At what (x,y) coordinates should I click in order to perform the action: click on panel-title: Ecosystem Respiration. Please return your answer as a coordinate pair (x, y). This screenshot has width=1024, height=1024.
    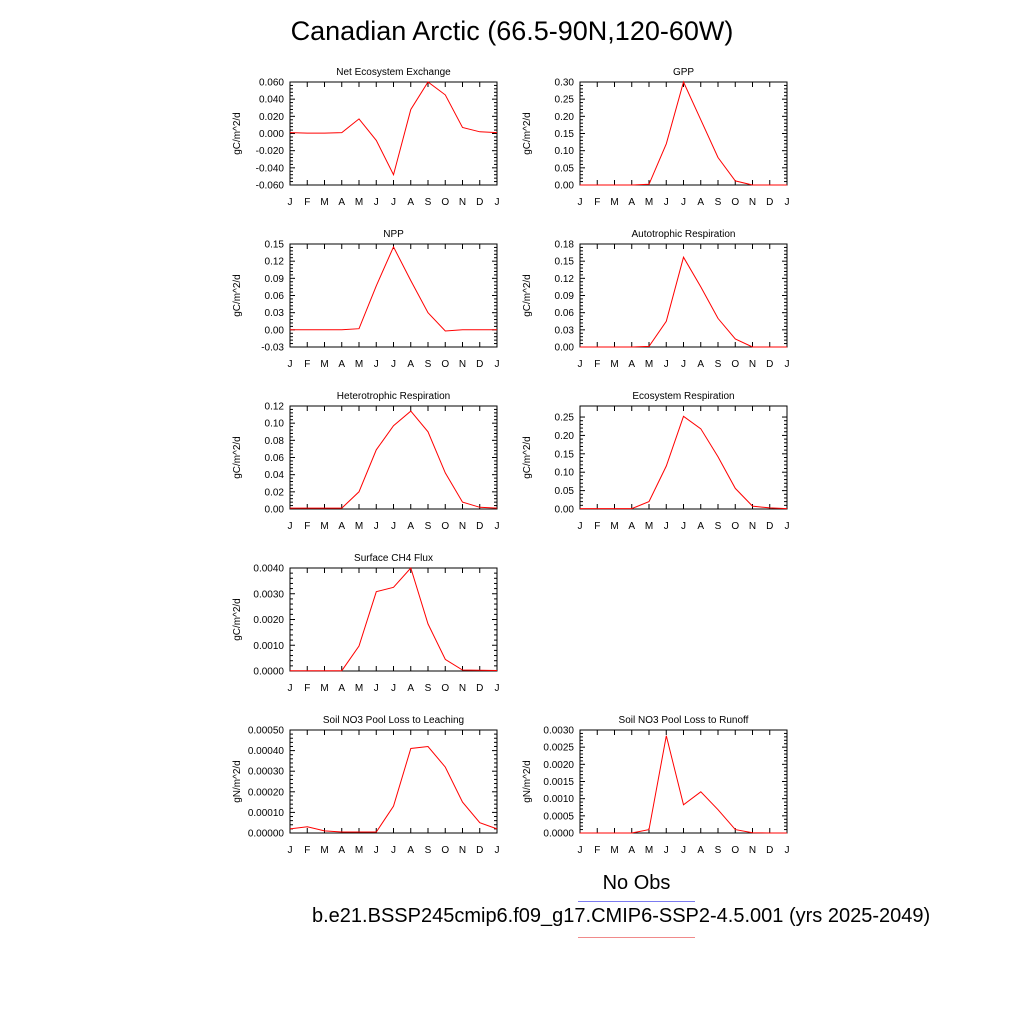
    Looking at the image, I should click on (683, 396).